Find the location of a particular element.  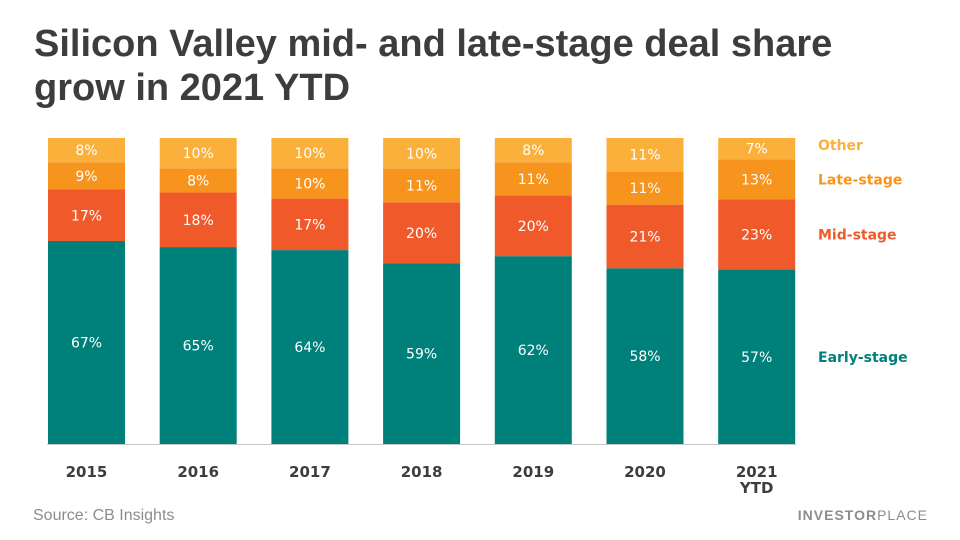

data-label-early-2019: 62% is located at coordinates (533, 351).